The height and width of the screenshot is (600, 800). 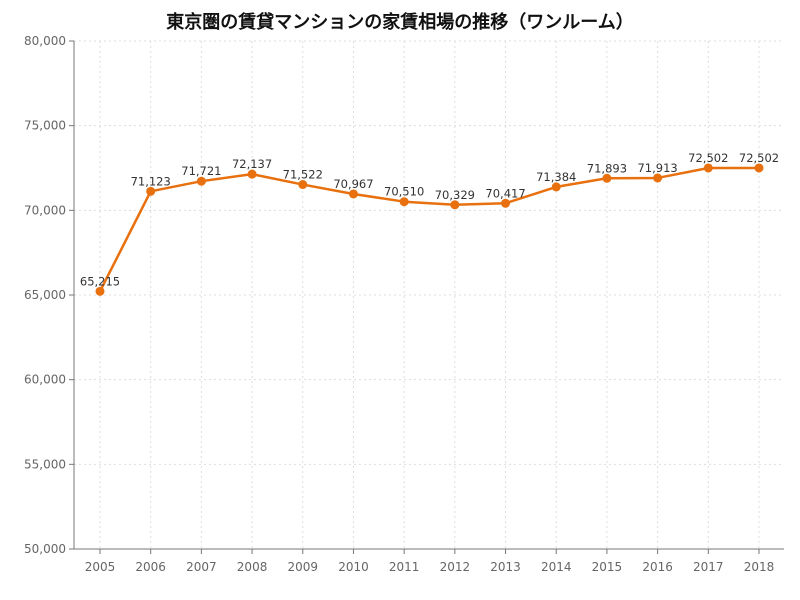 What do you see at coordinates (100, 281) in the screenshot?
I see `data-label: 65,215` at bounding box center [100, 281].